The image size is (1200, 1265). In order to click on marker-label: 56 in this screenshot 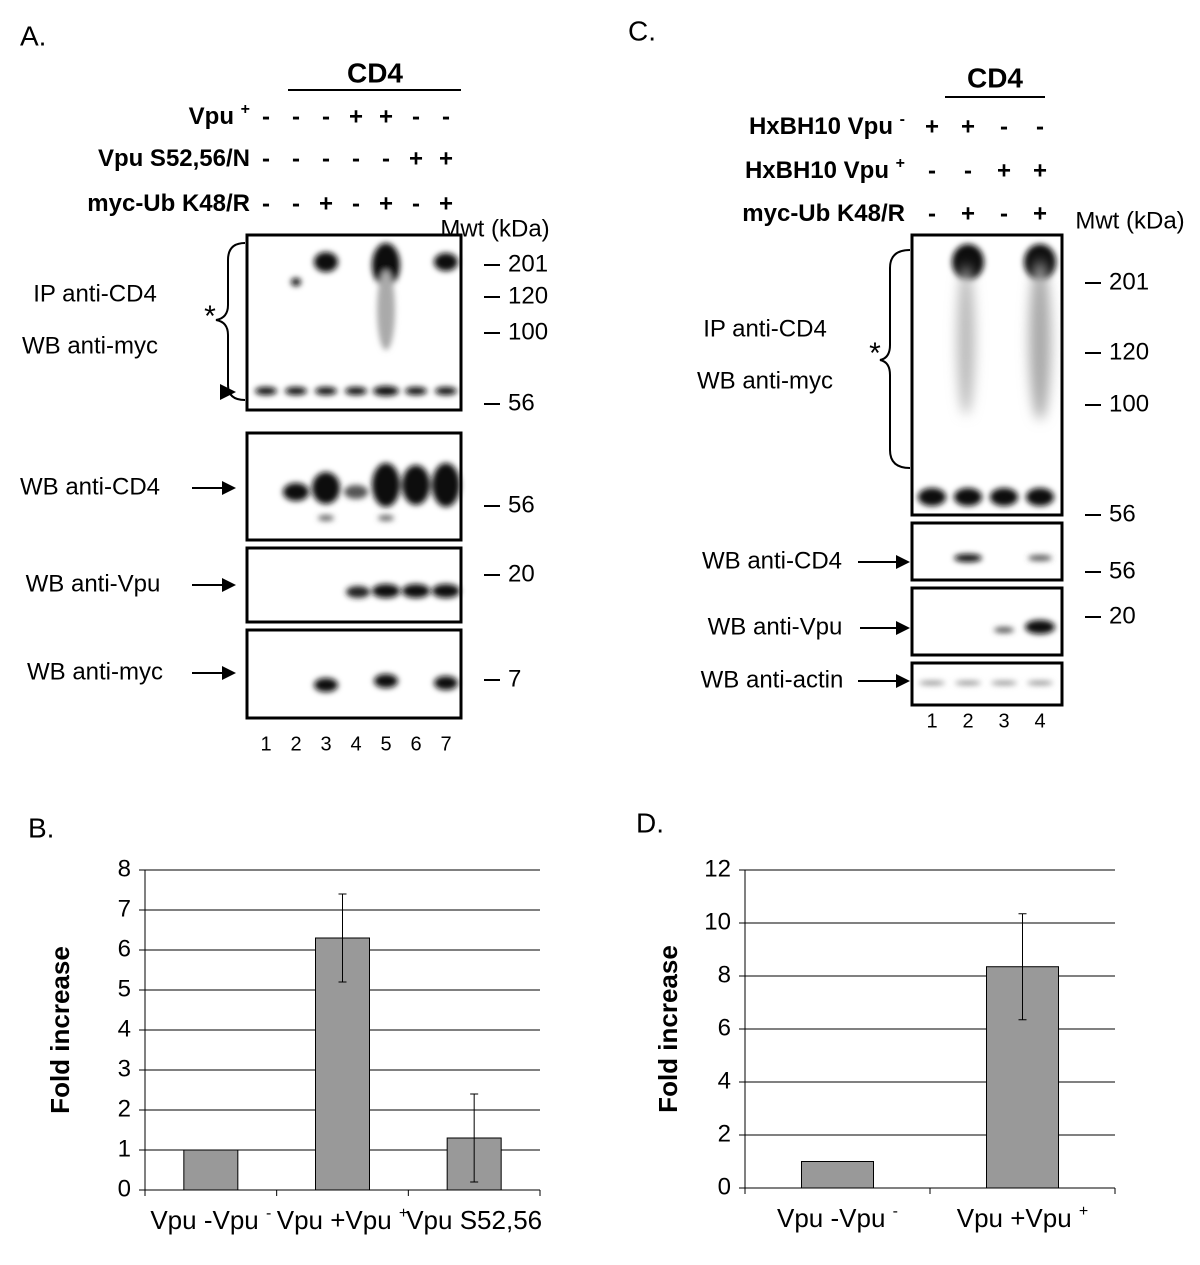, I will do `click(1122, 570)`.